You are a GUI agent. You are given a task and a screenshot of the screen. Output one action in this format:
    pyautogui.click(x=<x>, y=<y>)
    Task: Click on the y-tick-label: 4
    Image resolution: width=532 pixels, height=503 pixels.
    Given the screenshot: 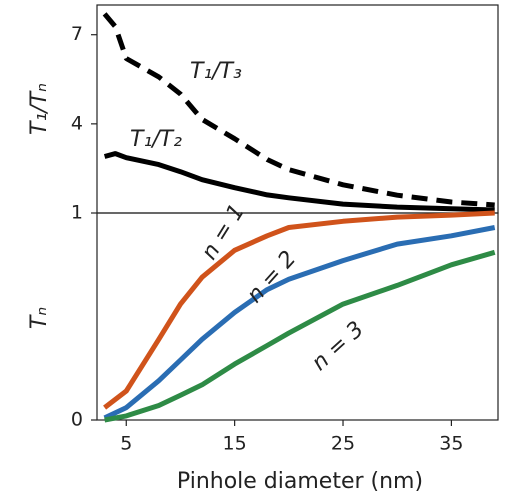 What is the action you would take?
    pyautogui.click(x=77, y=123)
    